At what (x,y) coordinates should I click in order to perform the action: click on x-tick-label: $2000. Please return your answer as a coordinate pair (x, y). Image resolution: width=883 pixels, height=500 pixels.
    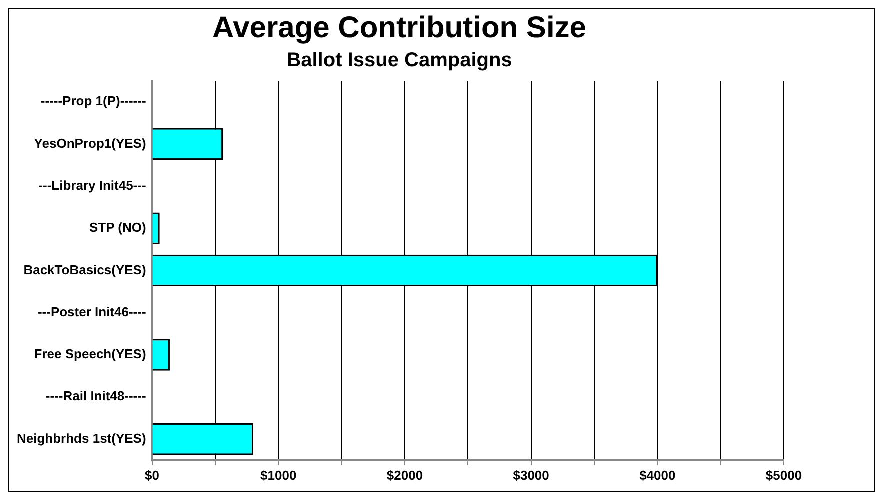
    Looking at the image, I should click on (405, 475).